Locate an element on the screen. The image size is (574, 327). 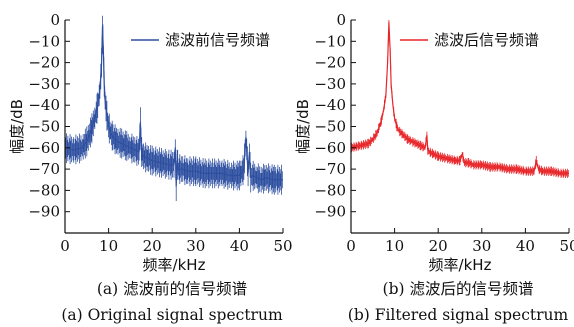
caption-english: (b) Filtered signal spectrum is located at coordinates (458, 315).